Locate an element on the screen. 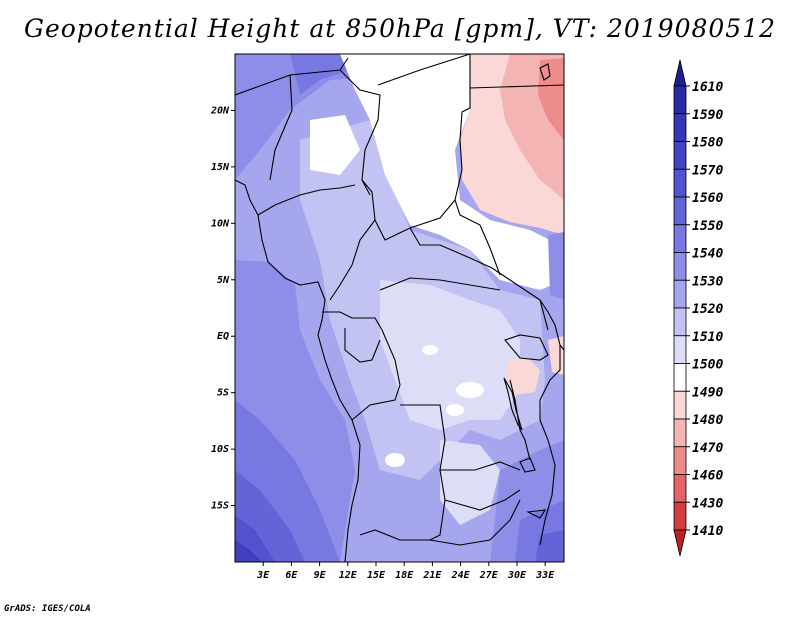  field-nw2 is located at coordinates (365, 74).